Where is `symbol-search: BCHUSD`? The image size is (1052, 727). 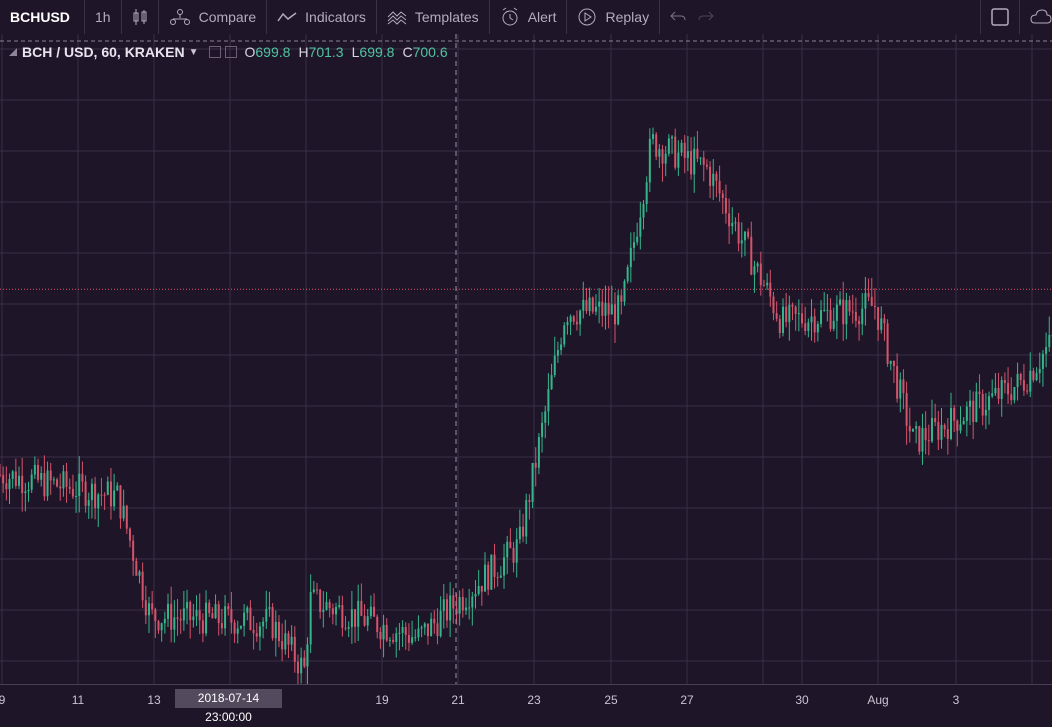
symbol-search: BCHUSD is located at coordinates (40, 17).